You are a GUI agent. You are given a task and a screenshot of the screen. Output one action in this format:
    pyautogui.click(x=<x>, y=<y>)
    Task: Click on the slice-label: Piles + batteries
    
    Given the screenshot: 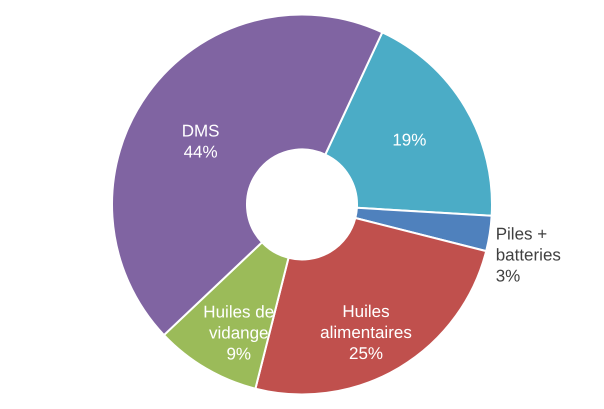 What is the action you would take?
    pyautogui.click(x=528, y=244)
    